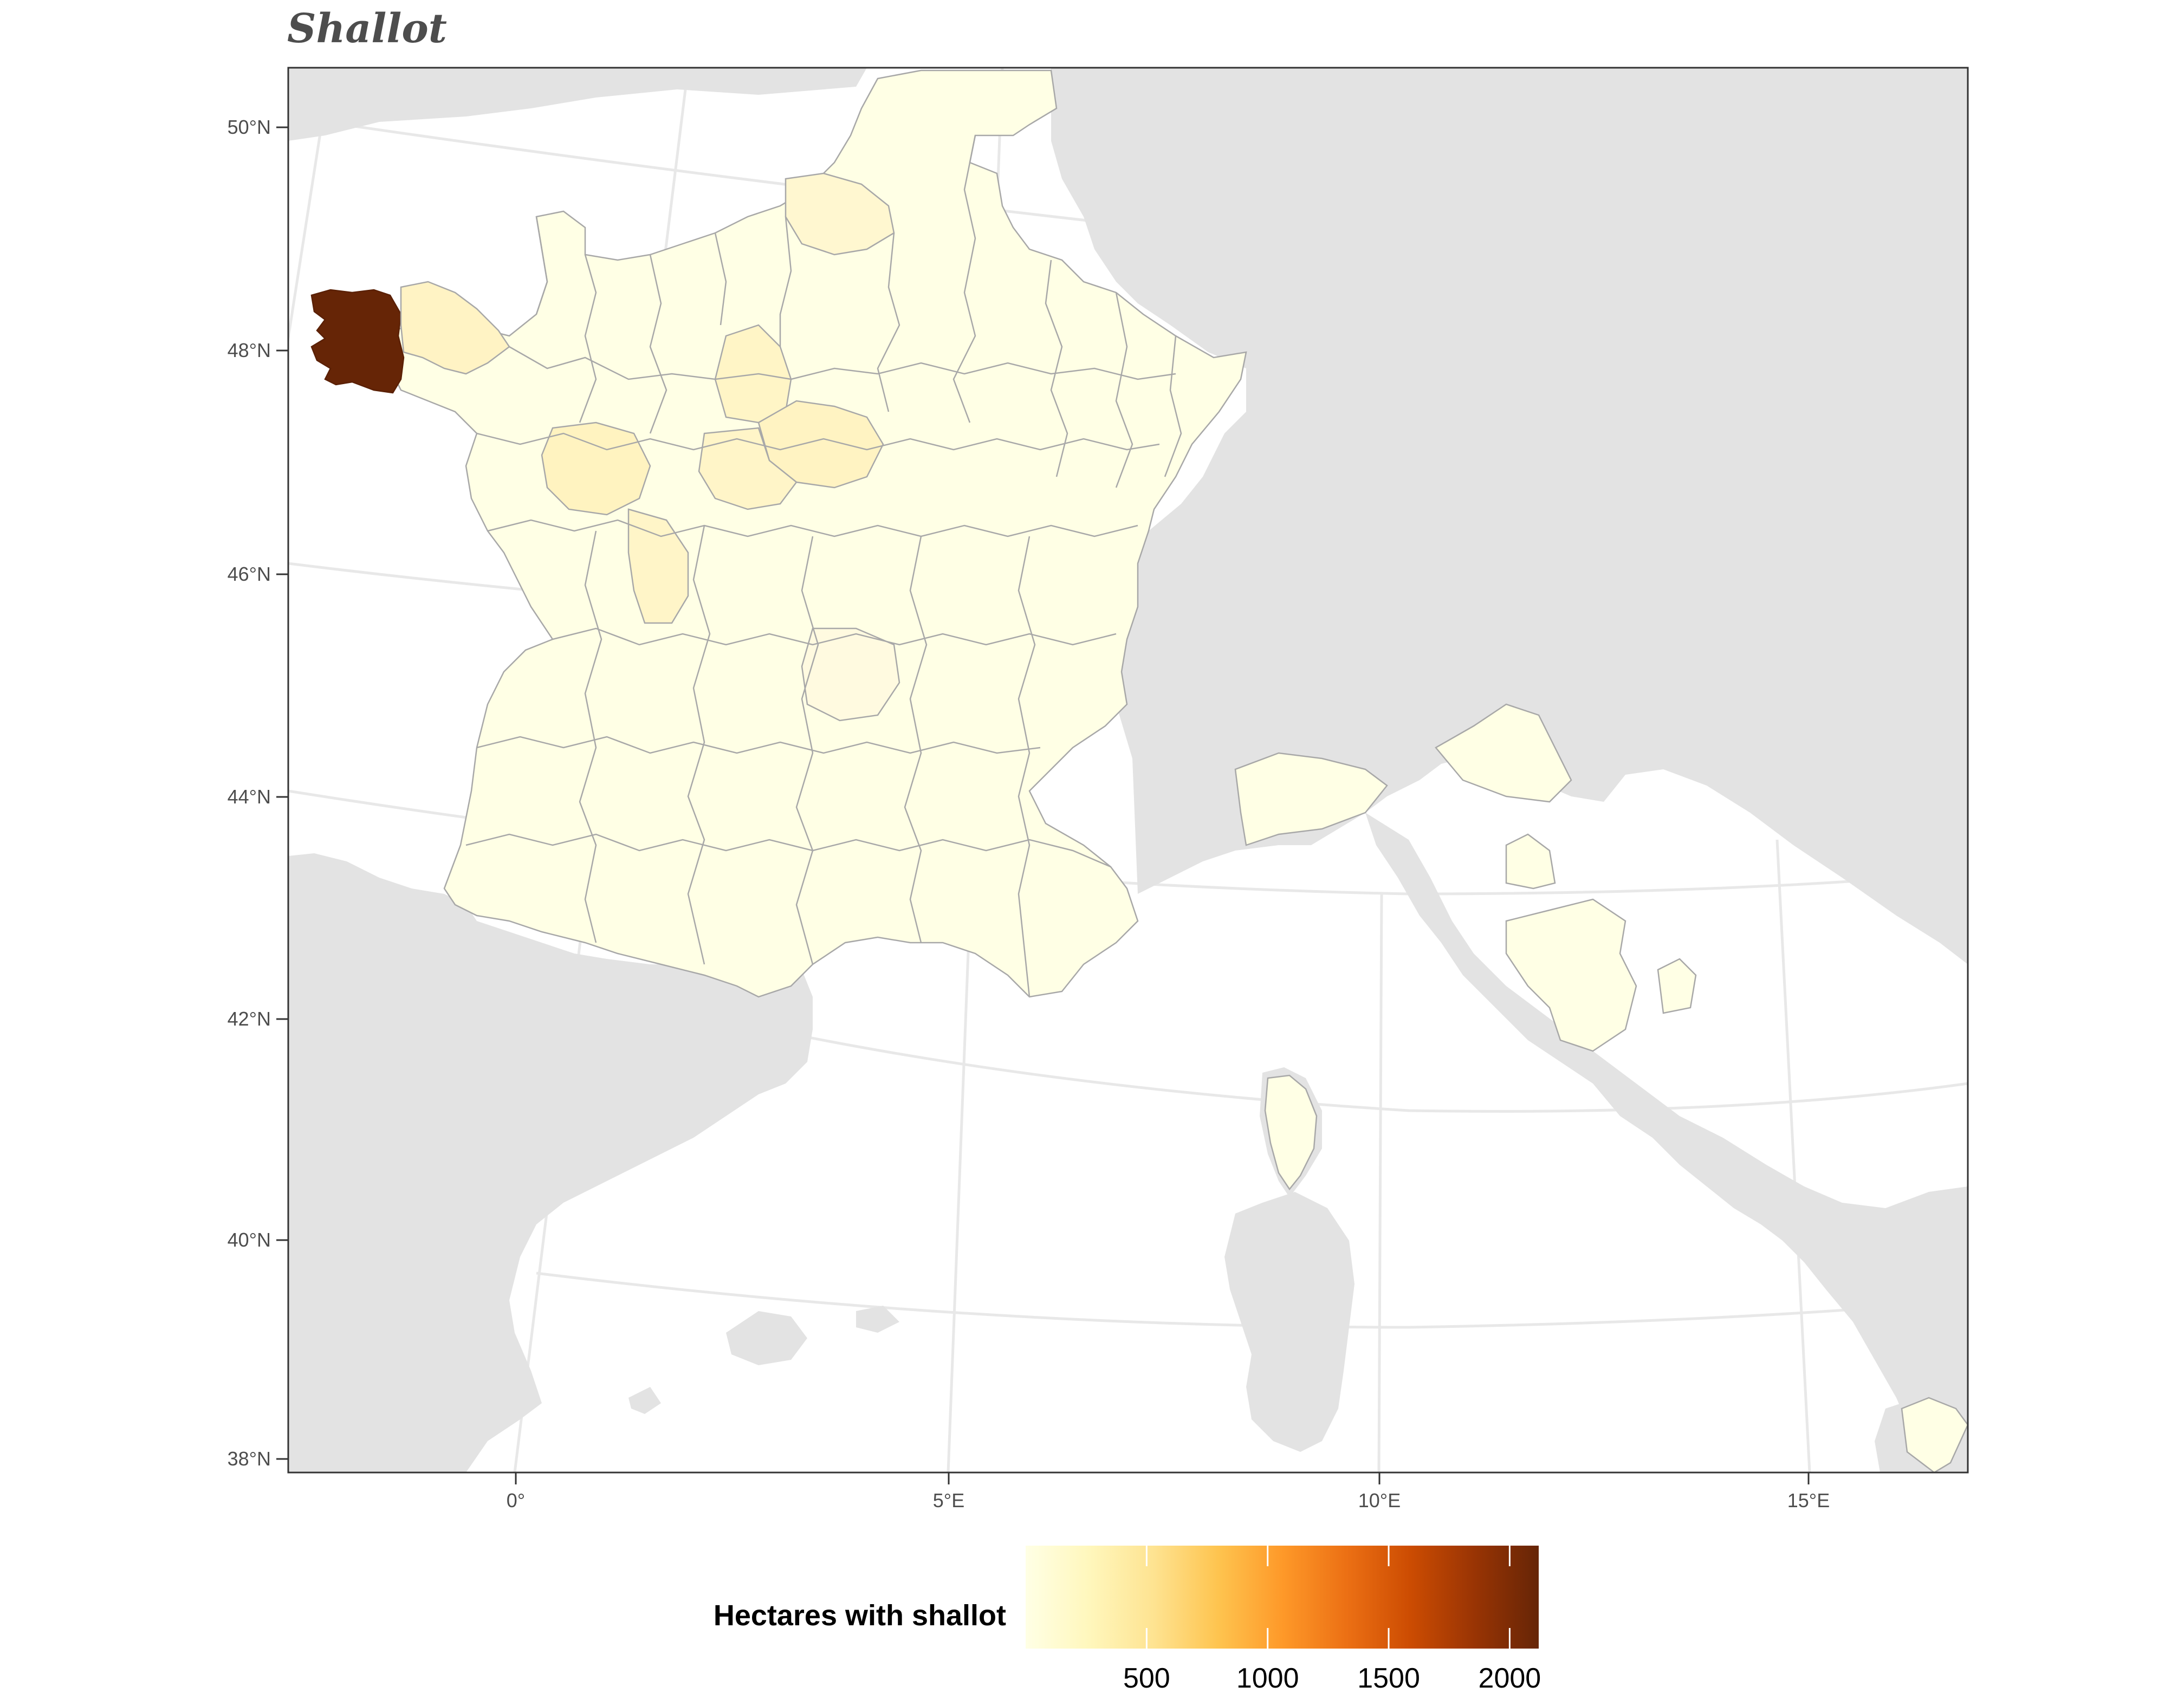 The height and width of the screenshot is (1706, 2184). I want to click on lon-label: 5°E, so click(949, 1500).